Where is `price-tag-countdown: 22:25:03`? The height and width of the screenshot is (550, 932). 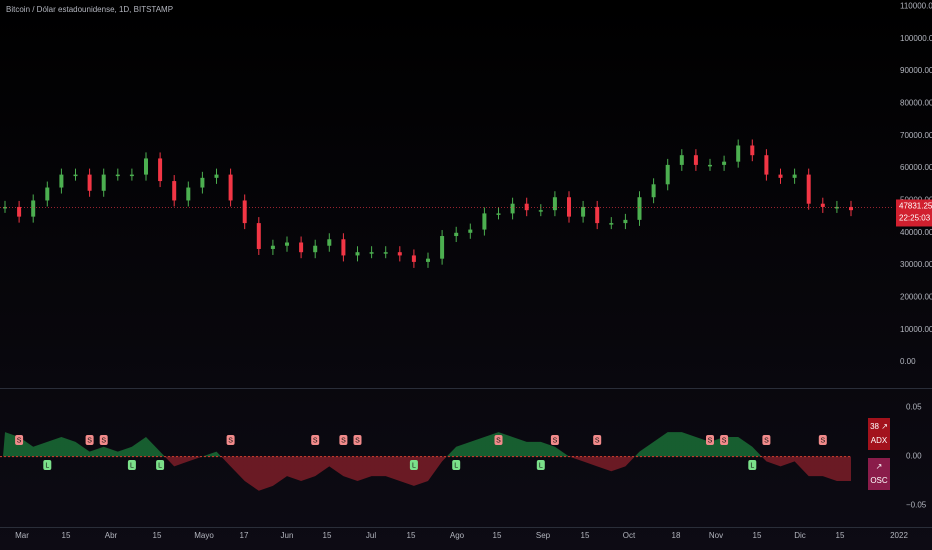 price-tag-countdown: 22:25:03 is located at coordinates (915, 218).